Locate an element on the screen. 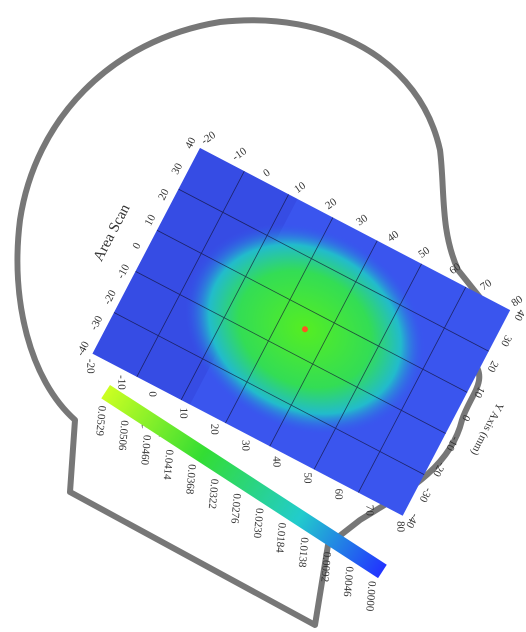  colorbar-tick-label: 0.0322 is located at coordinates (213, 493).